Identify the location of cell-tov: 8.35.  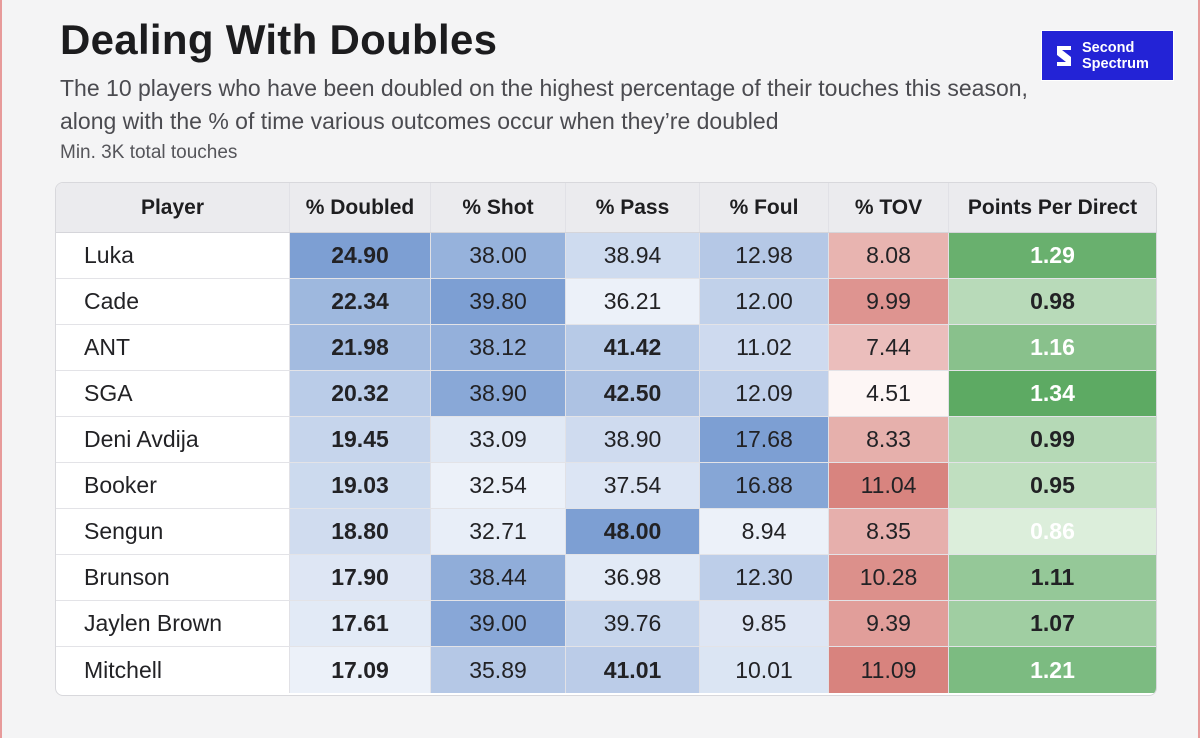
(889, 531).